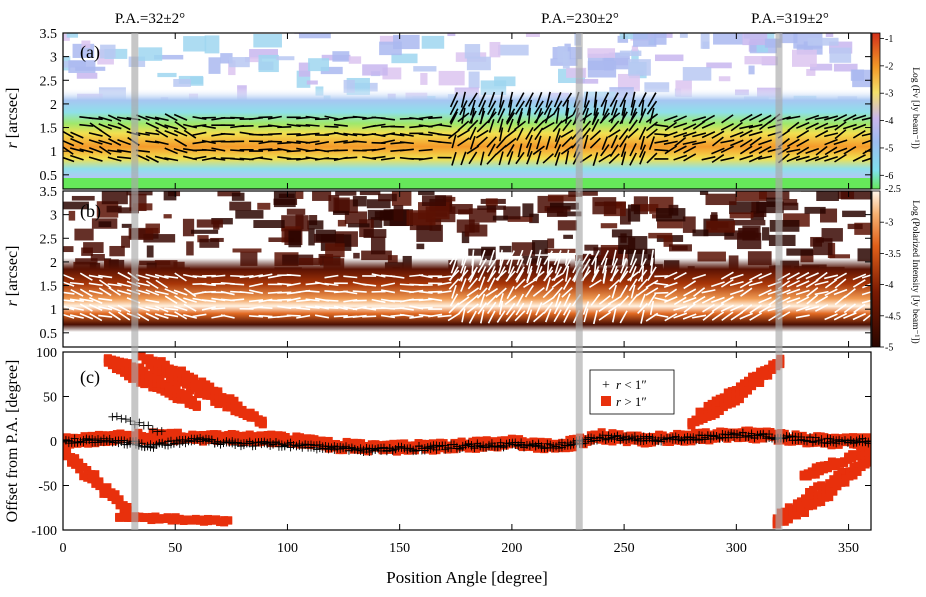 This screenshot has height=597, width=926. What do you see at coordinates (287, 548) in the screenshot?
I see `x-tick-label: 100` at bounding box center [287, 548].